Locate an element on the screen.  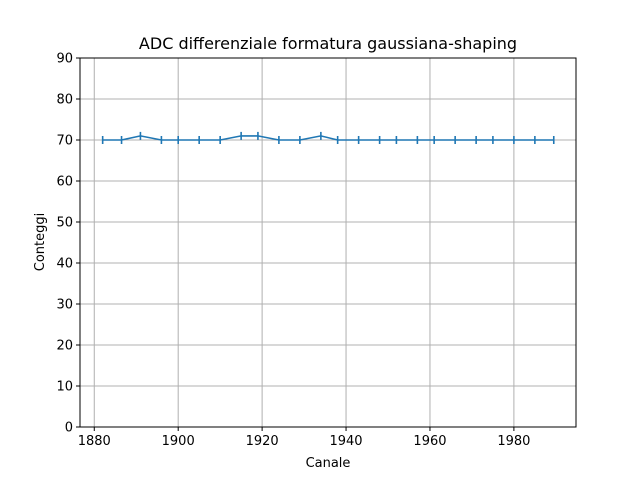
y-tick-label: 30 is located at coordinates (64, 305).